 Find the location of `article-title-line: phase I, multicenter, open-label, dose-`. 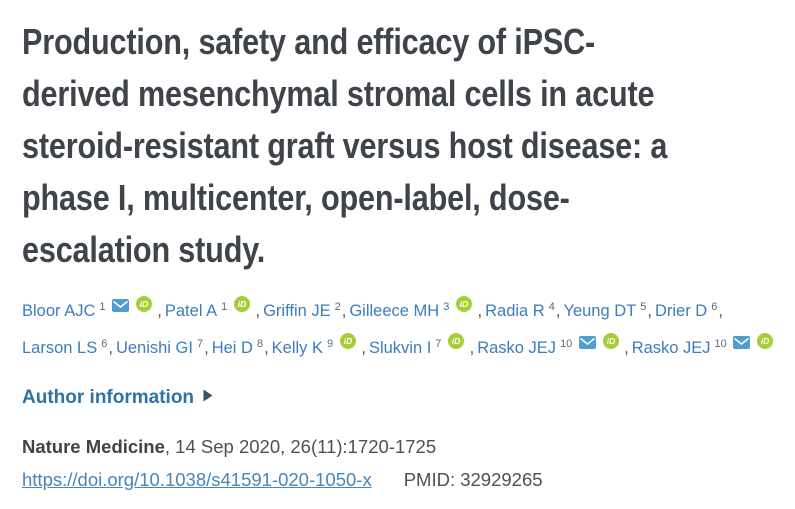

article-title-line: phase I, multicenter, open-label, dose- is located at coordinates (296, 197).